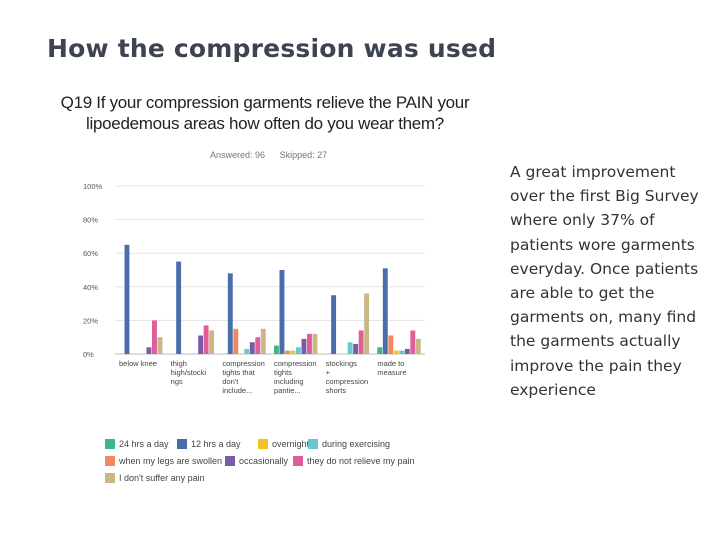 The height and width of the screenshot is (540, 720). I want to click on x-tick-label-line: don't, so click(230, 381).